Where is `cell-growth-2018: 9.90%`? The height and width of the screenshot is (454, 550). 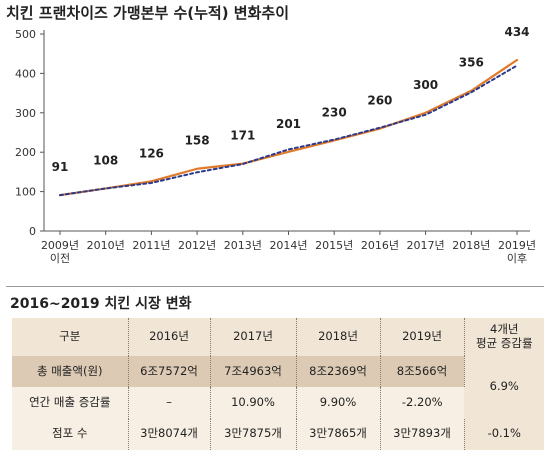 cell-growth-2018: 9.90% is located at coordinates (338, 403).